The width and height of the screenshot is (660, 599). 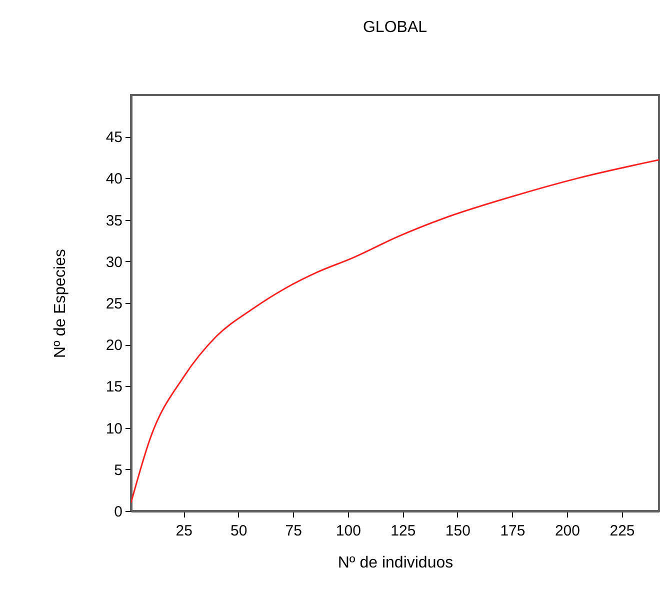 What do you see at coordinates (114, 387) in the screenshot?
I see `y-tick-label: 15` at bounding box center [114, 387].